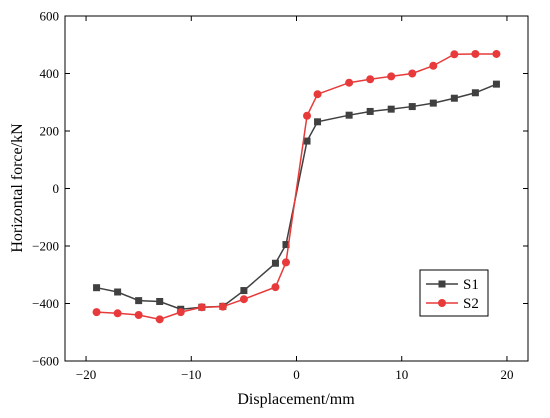 The width and height of the screenshot is (550, 418). What do you see at coordinates (50, 73) in the screenshot?
I see `y-tick-label: 400` at bounding box center [50, 73].